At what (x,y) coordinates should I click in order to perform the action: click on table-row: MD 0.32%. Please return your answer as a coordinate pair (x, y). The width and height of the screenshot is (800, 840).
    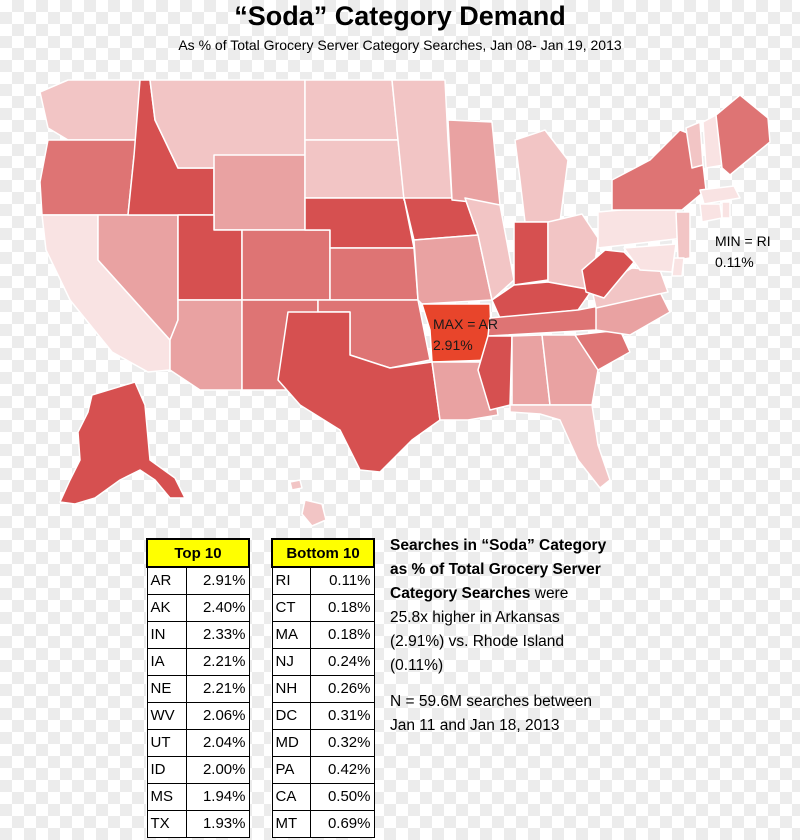
    Looking at the image, I should click on (323, 743).